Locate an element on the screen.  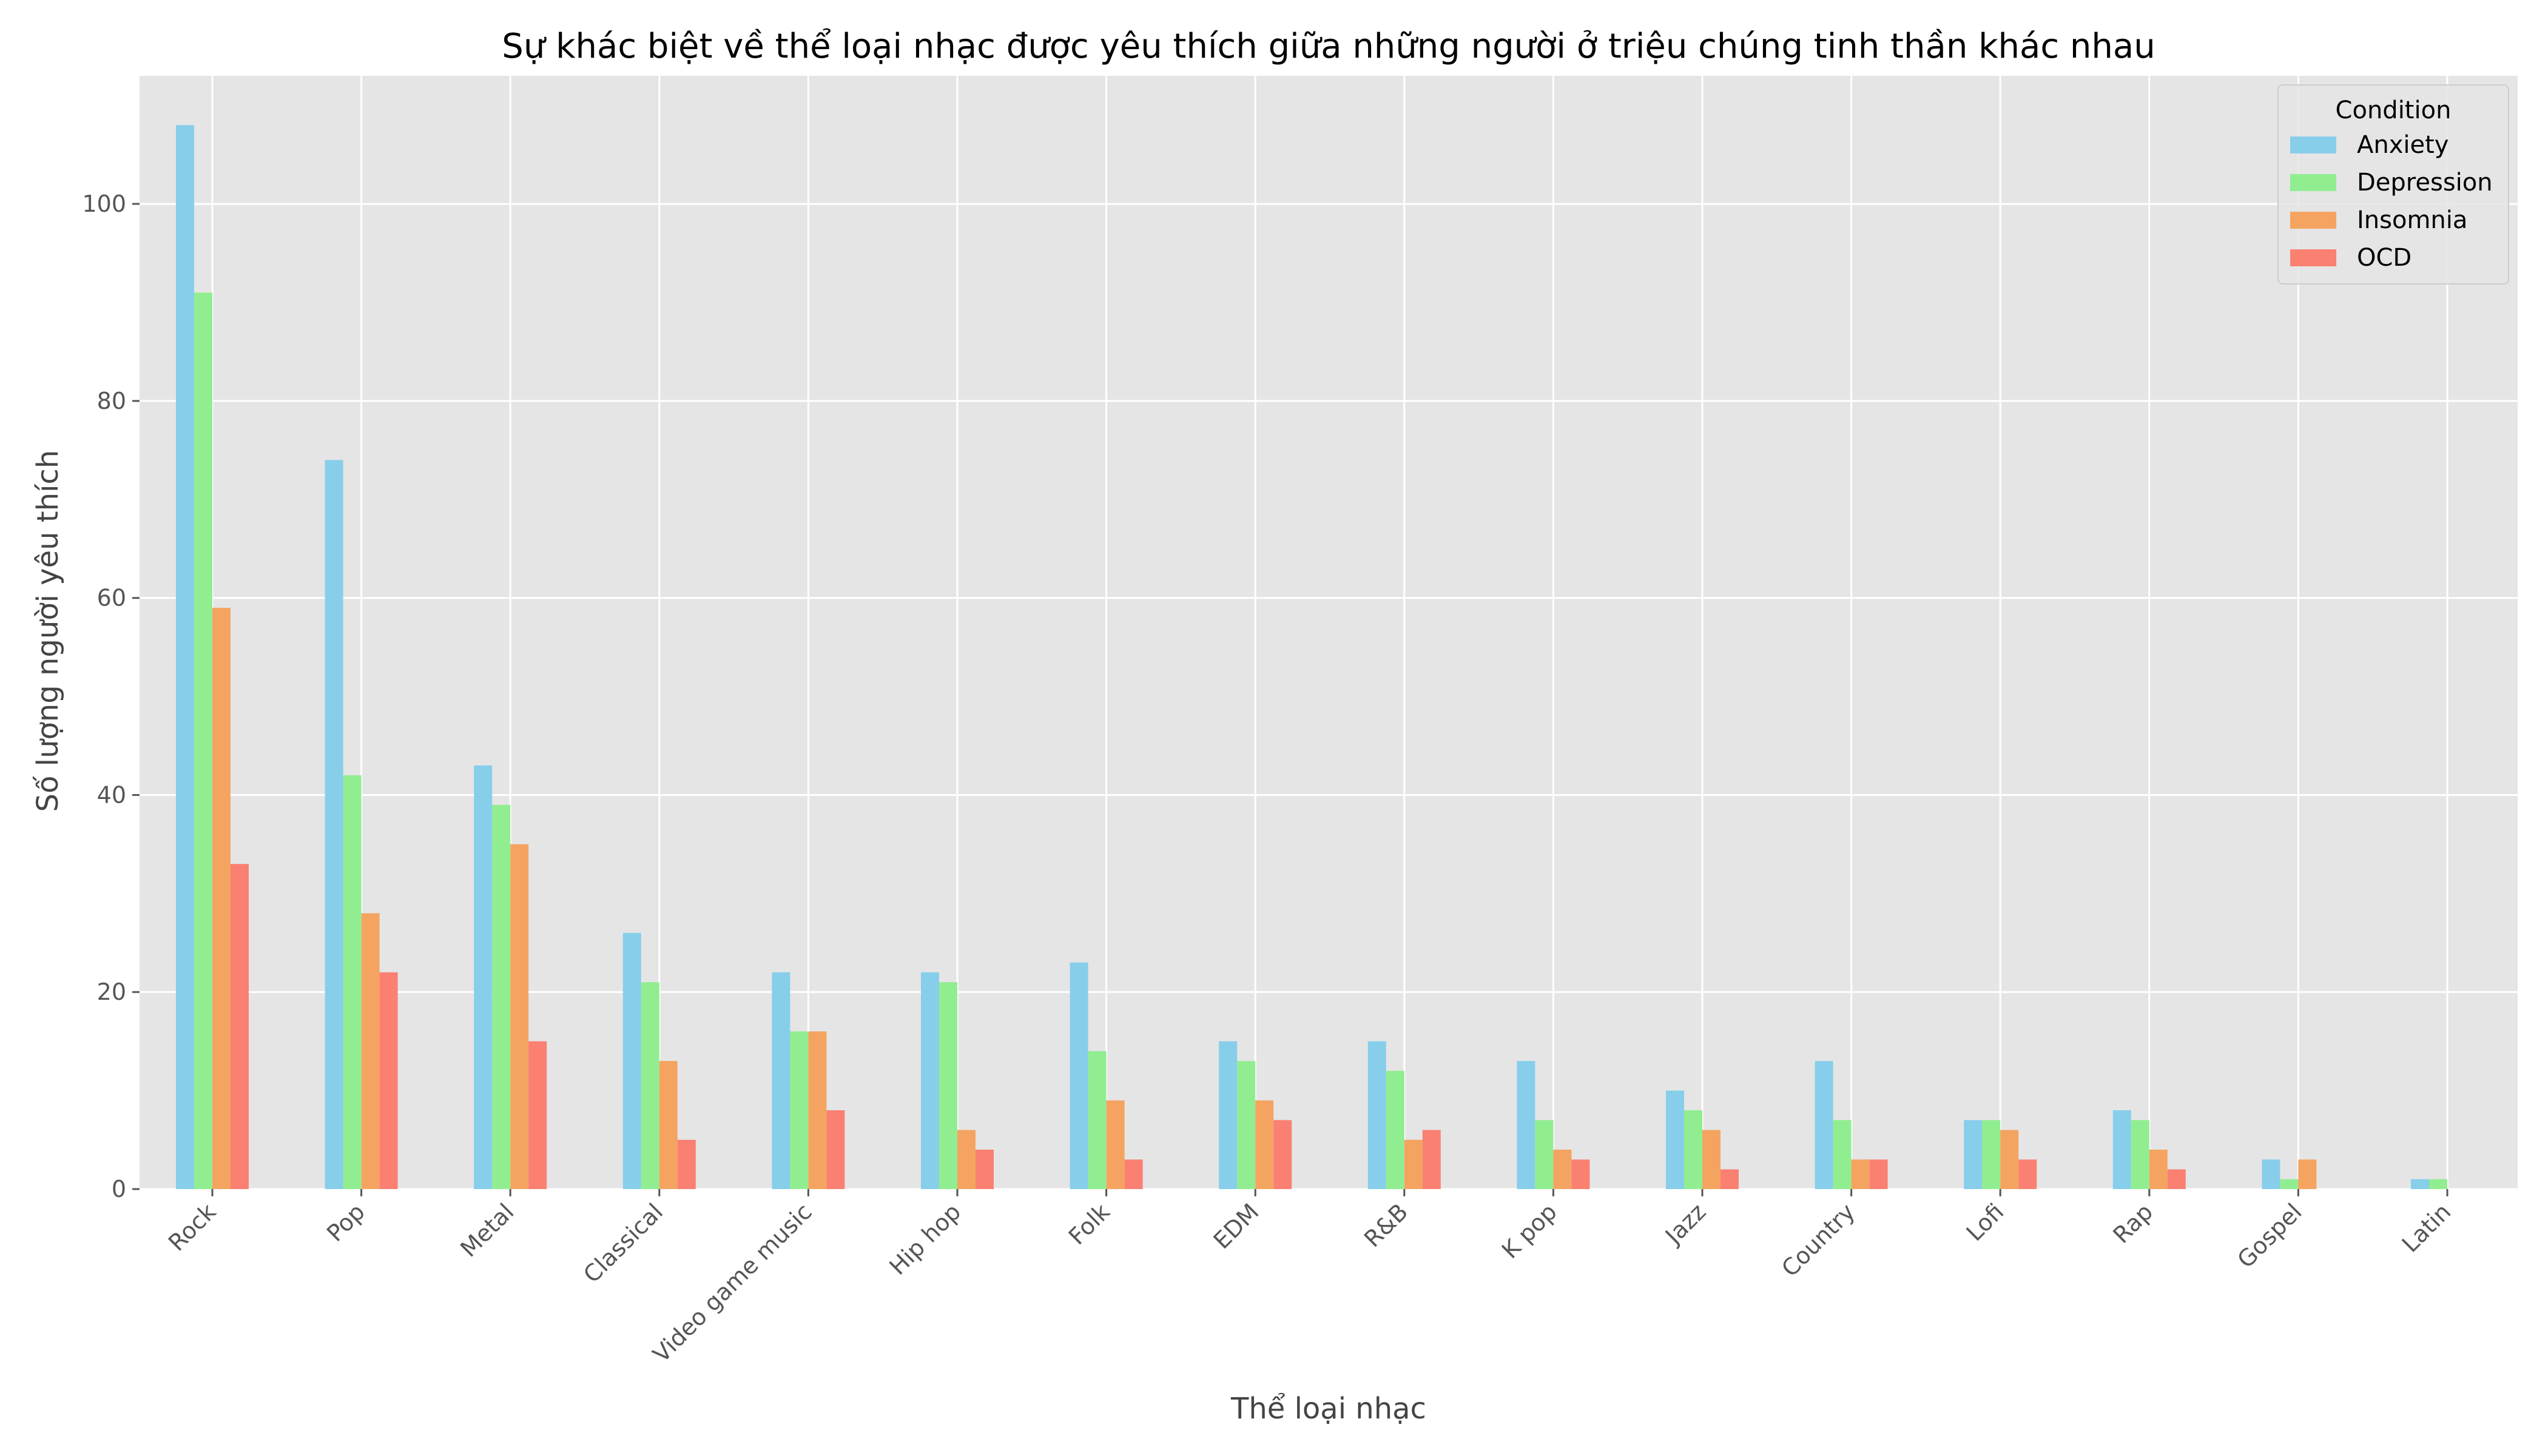
bar-insomnia-rap is located at coordinates (2158, 1169).